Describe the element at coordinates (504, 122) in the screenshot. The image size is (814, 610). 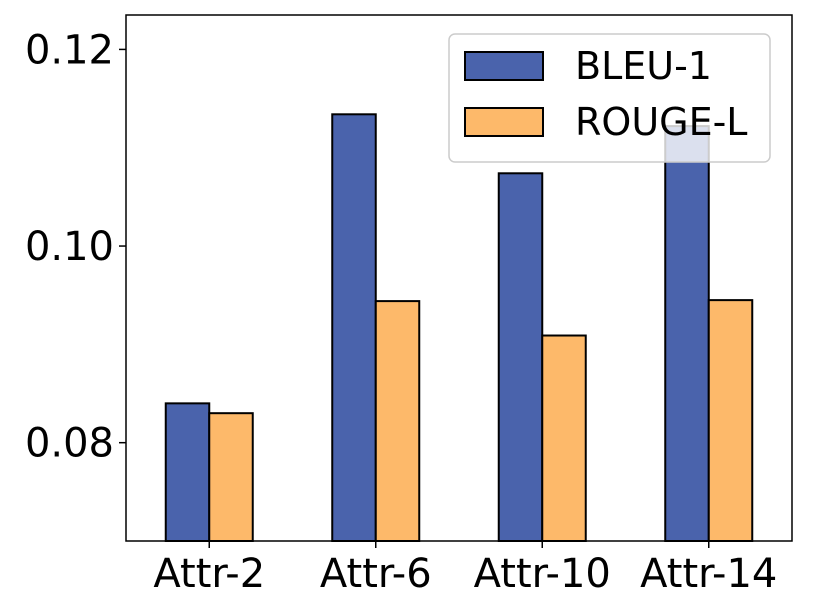
I see `legend-swatch-rouge-l` at that location.